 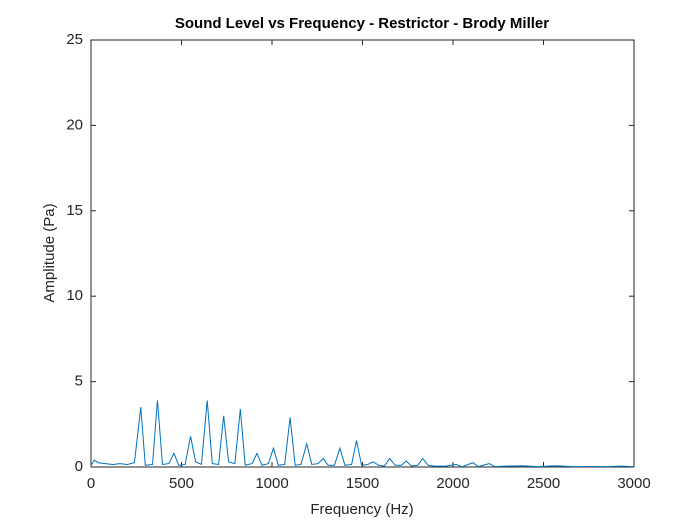 What do you see at coordinates (452, 483) in the screenshot?
I see `x-tick-label: 2000` at bounding box center [452, 483].